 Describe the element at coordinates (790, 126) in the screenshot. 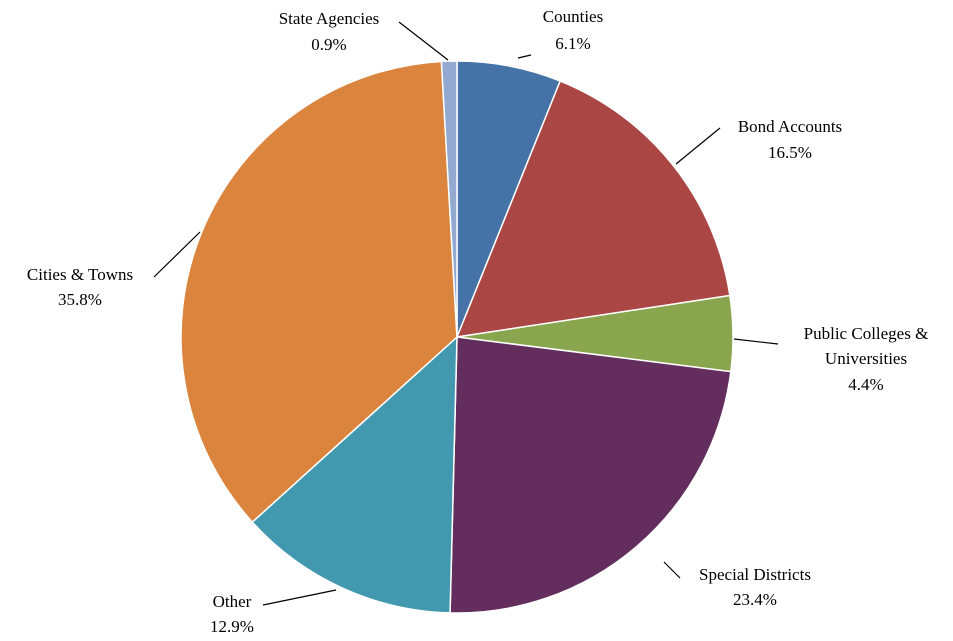

I see `slice-name-label: Bond Accounts` at that location.